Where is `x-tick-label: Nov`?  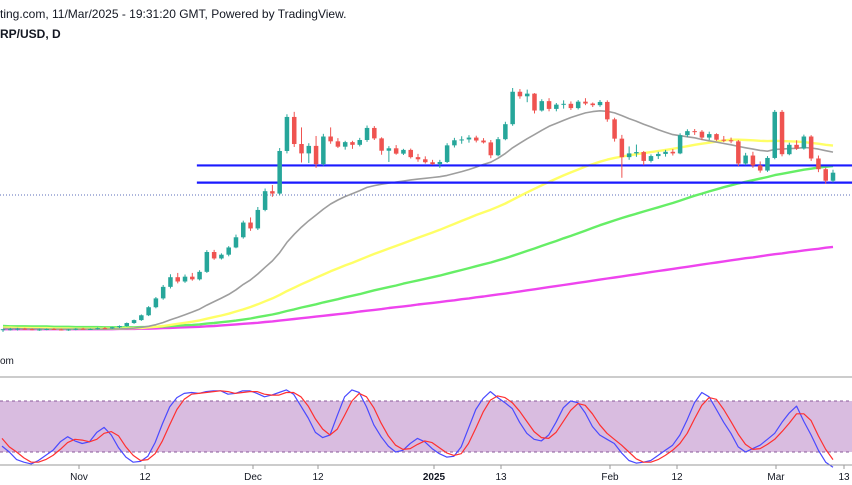 x-tick-label: Nov is located at coordinates (79, 477).